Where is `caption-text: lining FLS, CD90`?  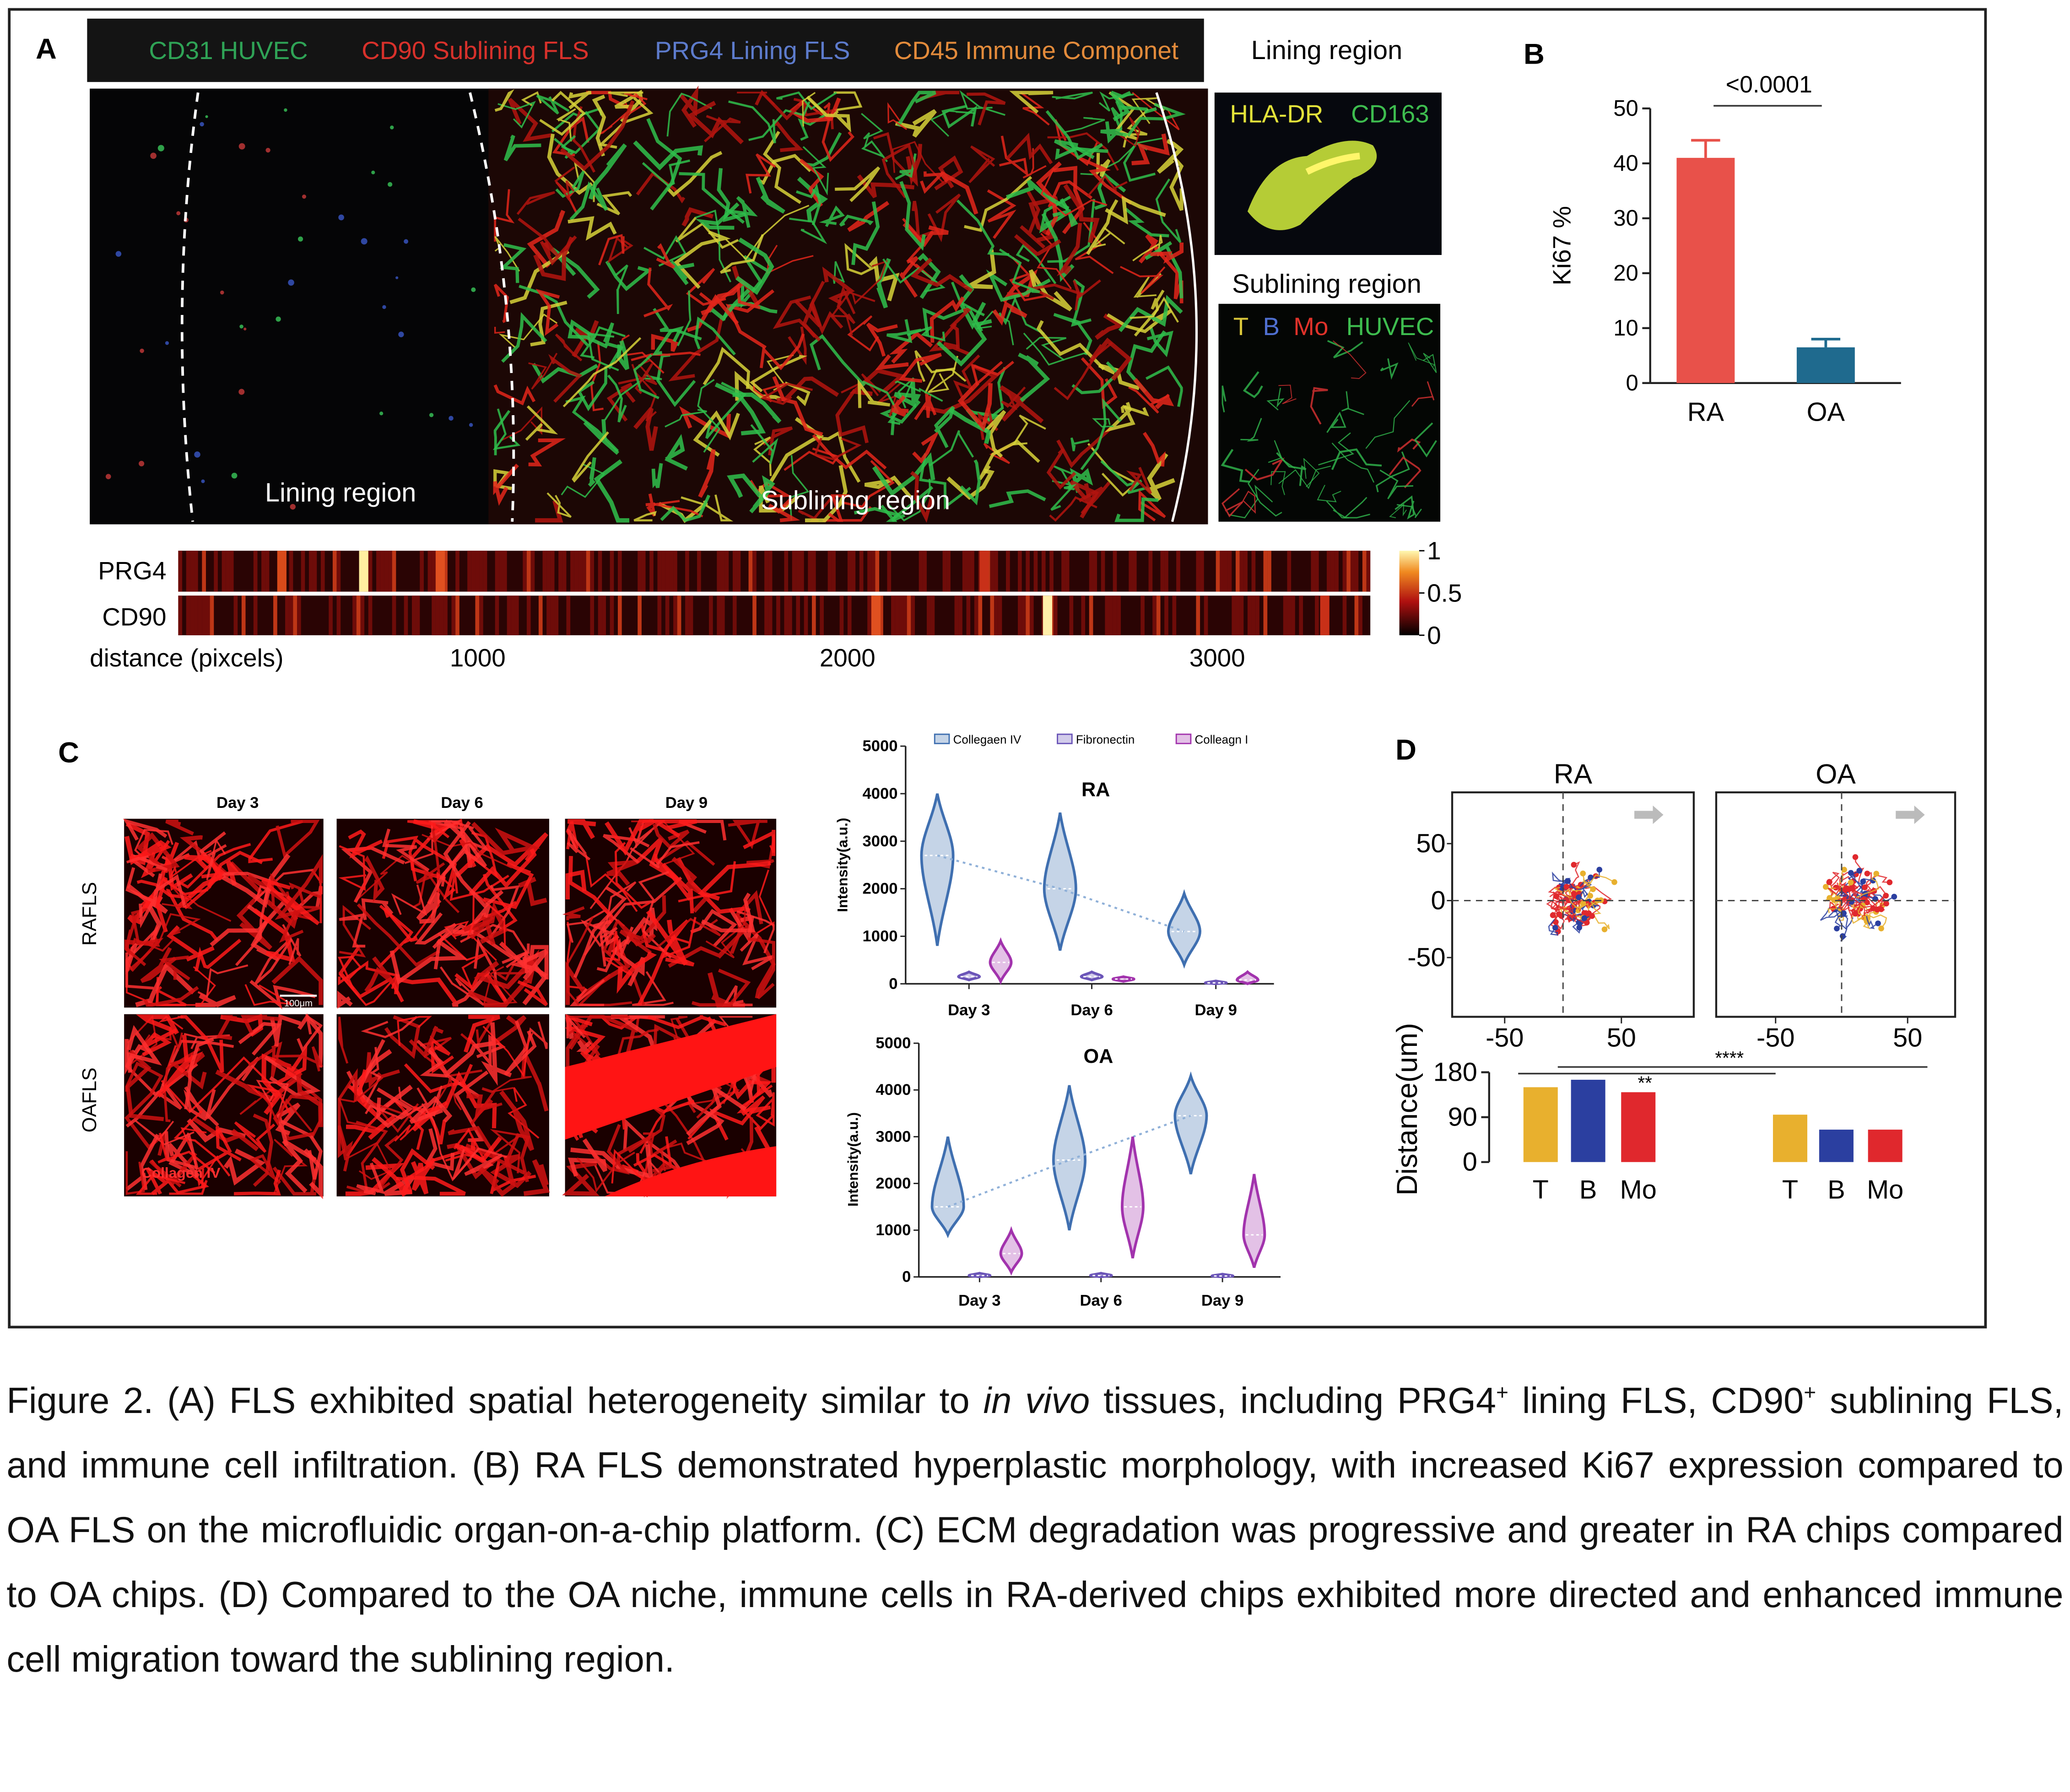
caption-text: lining FLS, CD90 is located at coordinates (1656, 1401).